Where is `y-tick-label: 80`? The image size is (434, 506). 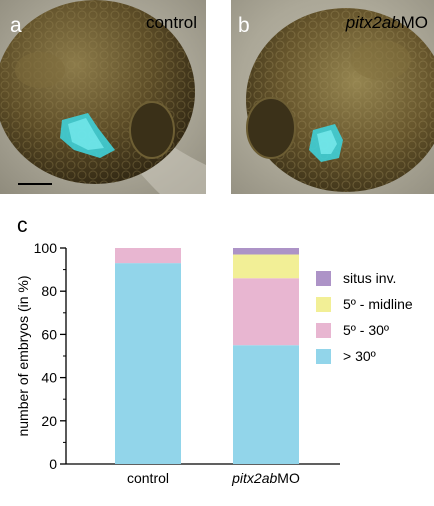
y-tick-label: 80 is located at coordinates (49, 291).